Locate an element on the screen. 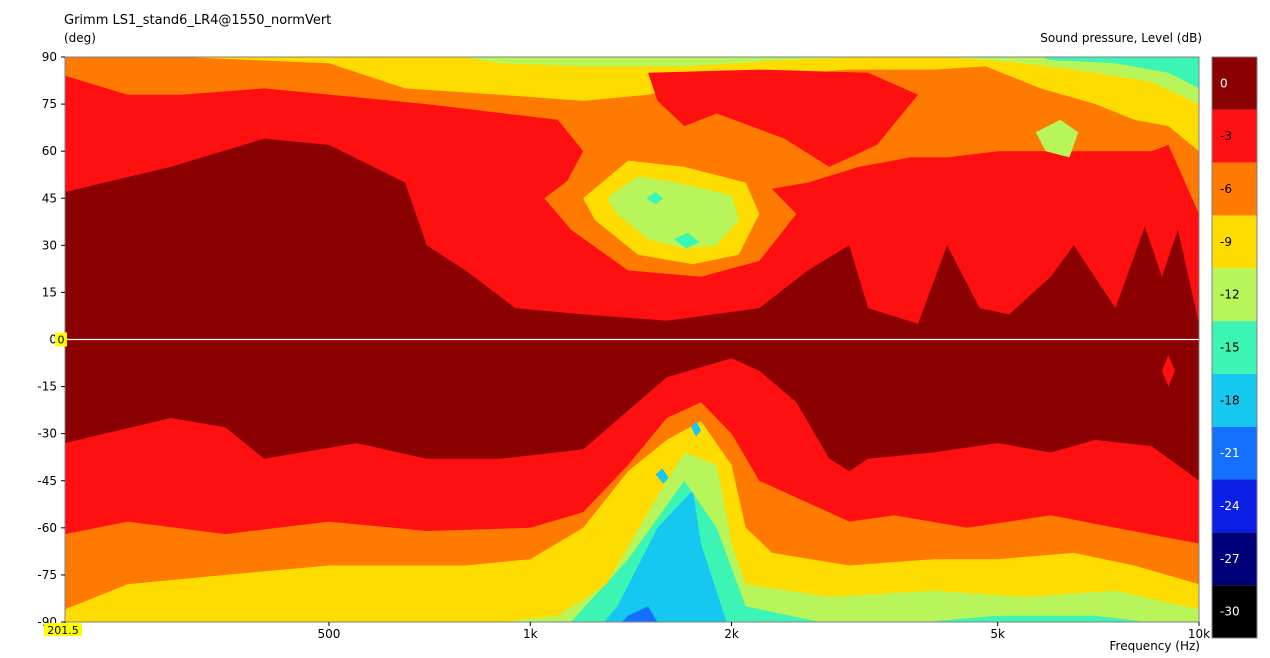  y-tick-label: -15 is located at coordinates (47, 387).